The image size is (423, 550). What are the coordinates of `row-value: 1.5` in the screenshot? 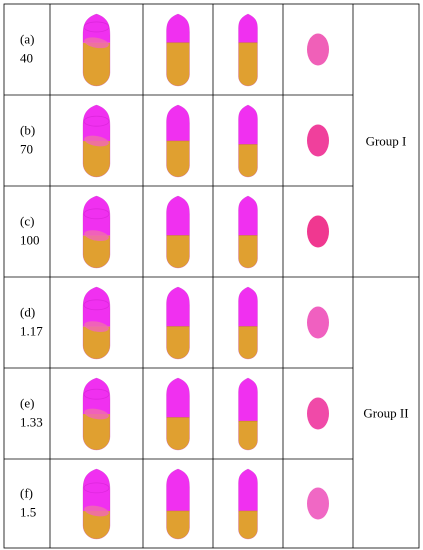 It's located at (28, 512).